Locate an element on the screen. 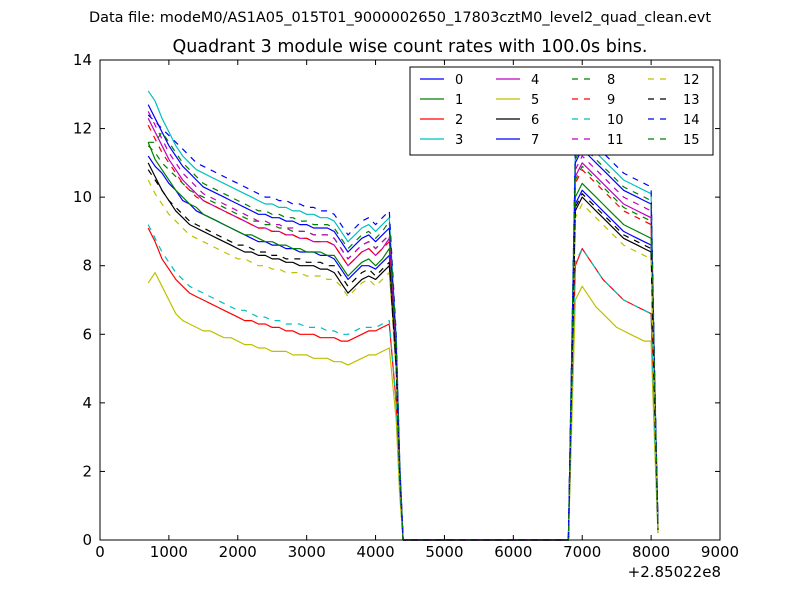 This screenshot has height=600, width=800. x-tick-label: 8000 is located at coordinates (651, 552).